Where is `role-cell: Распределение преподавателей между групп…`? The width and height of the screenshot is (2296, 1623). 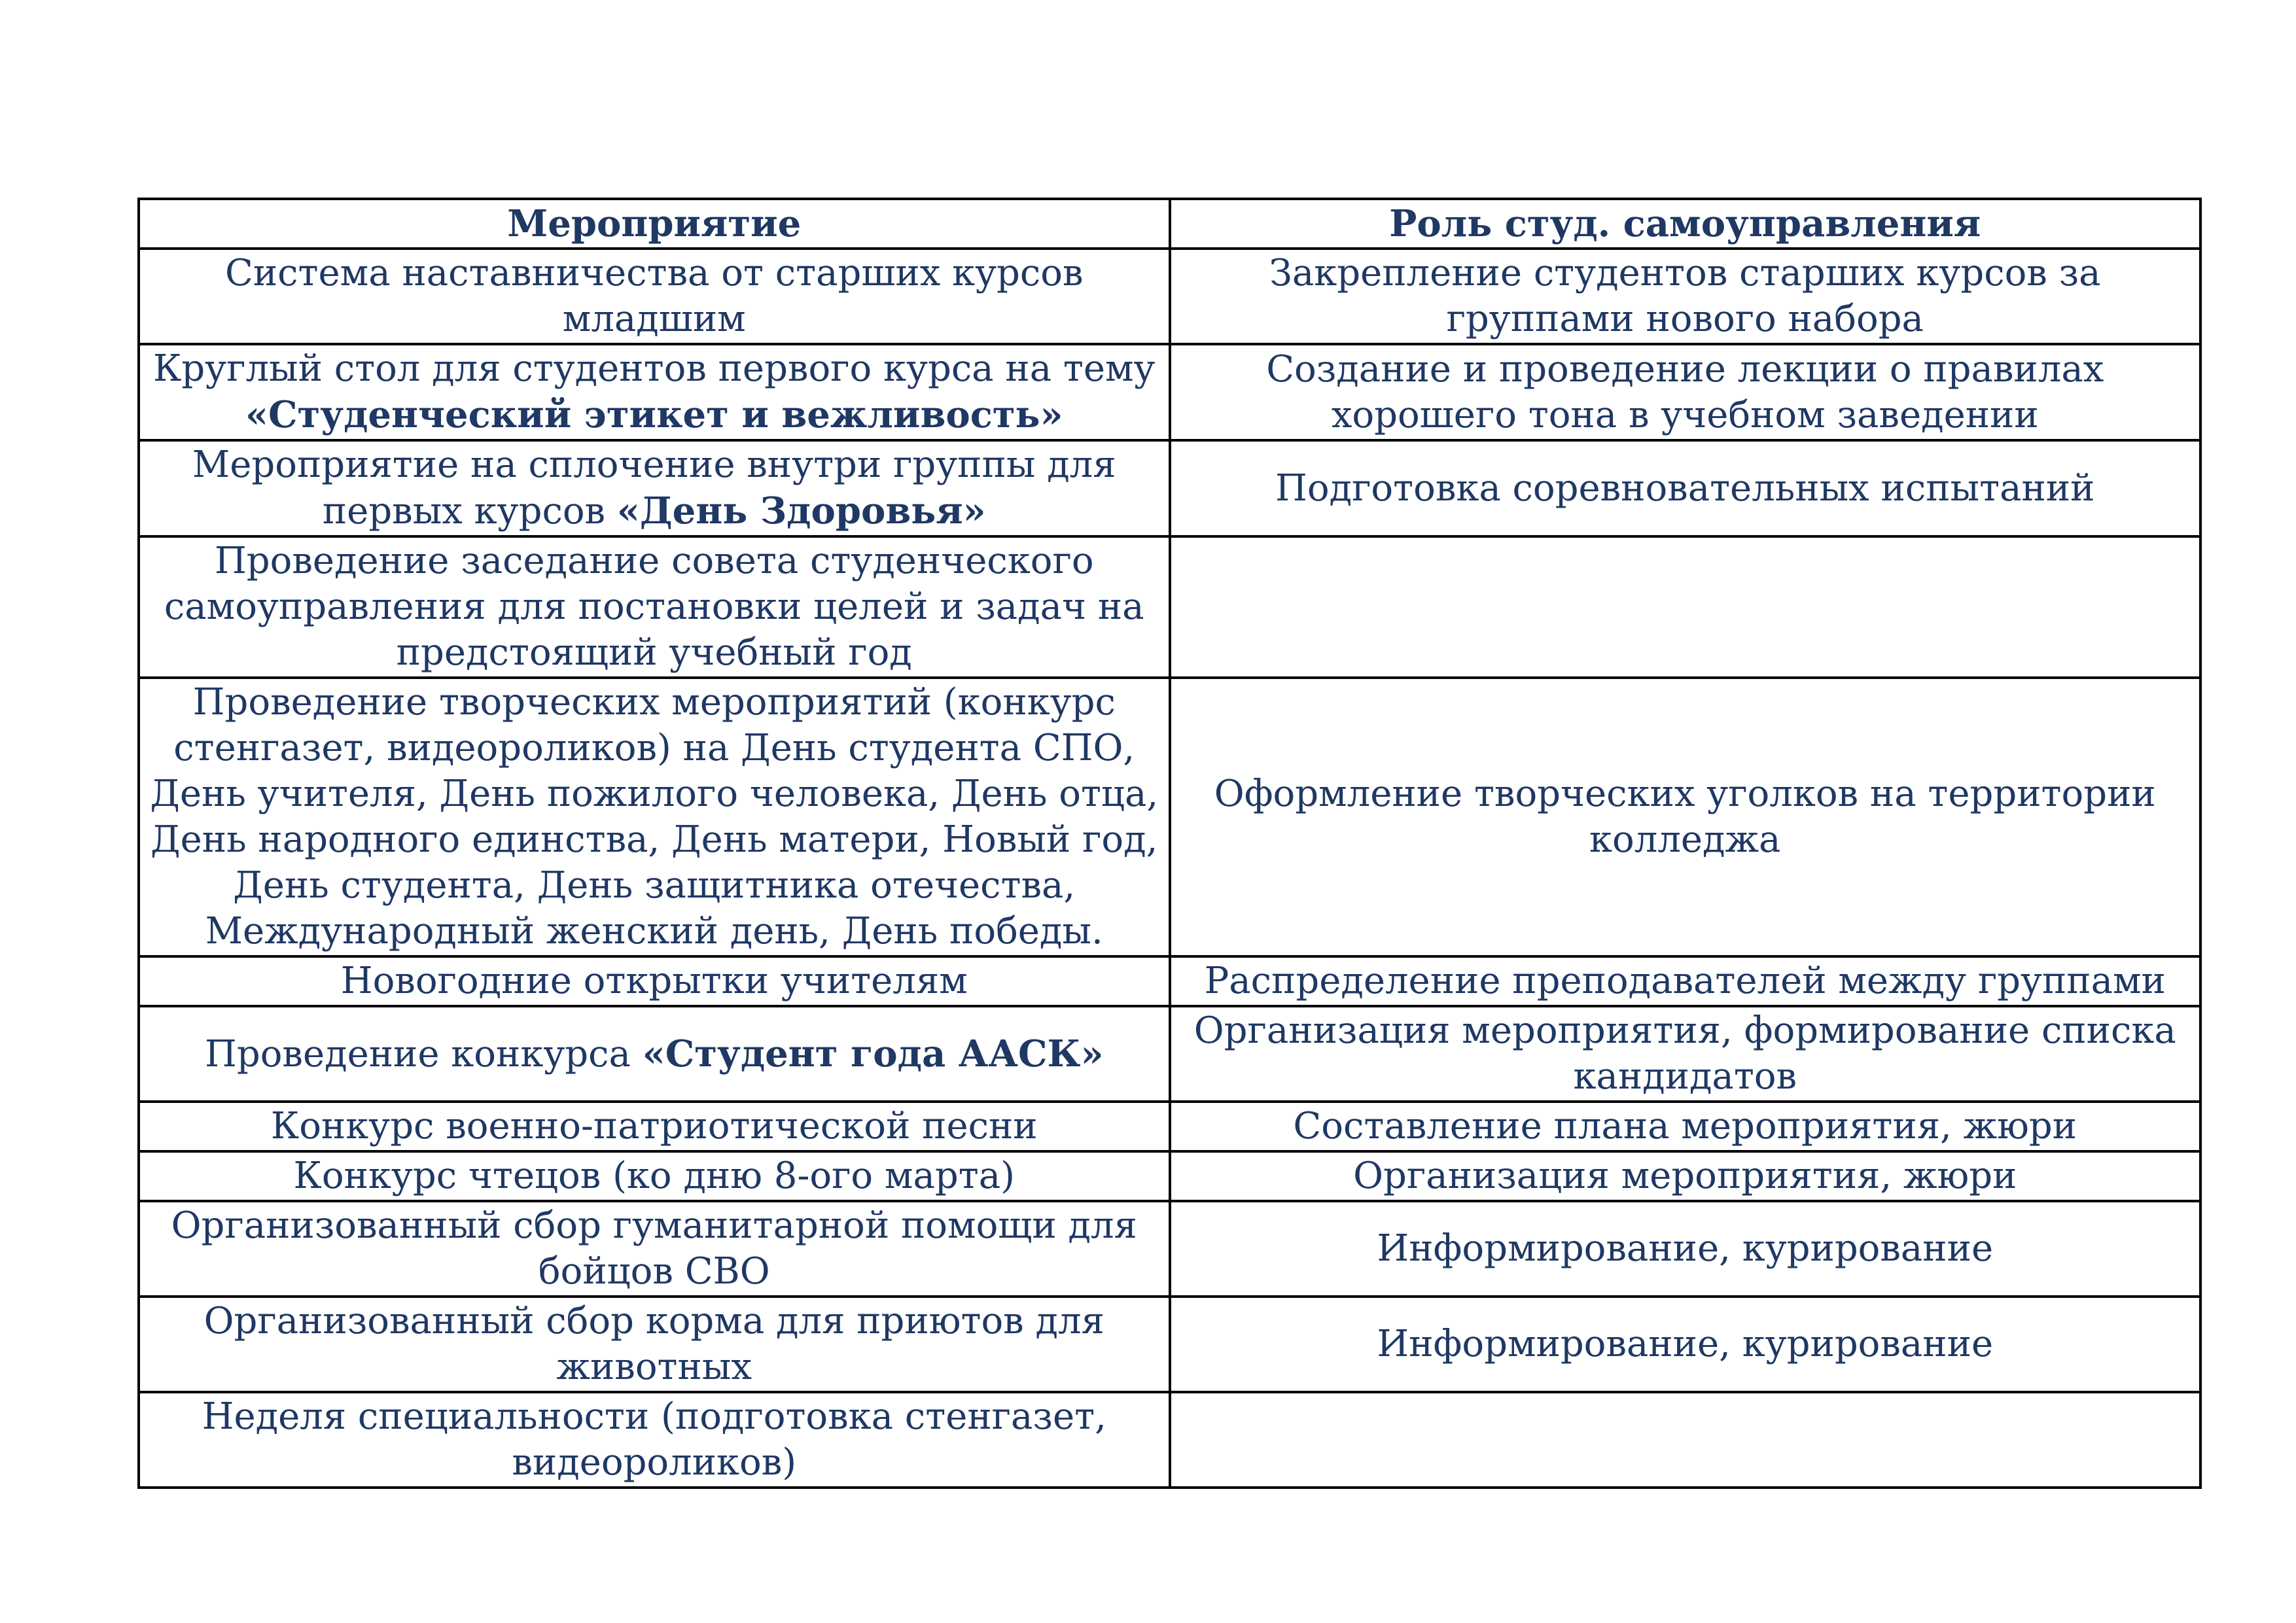
role-cell: Распределение преподавателей между групп… is located at coordinates (1685, 981).